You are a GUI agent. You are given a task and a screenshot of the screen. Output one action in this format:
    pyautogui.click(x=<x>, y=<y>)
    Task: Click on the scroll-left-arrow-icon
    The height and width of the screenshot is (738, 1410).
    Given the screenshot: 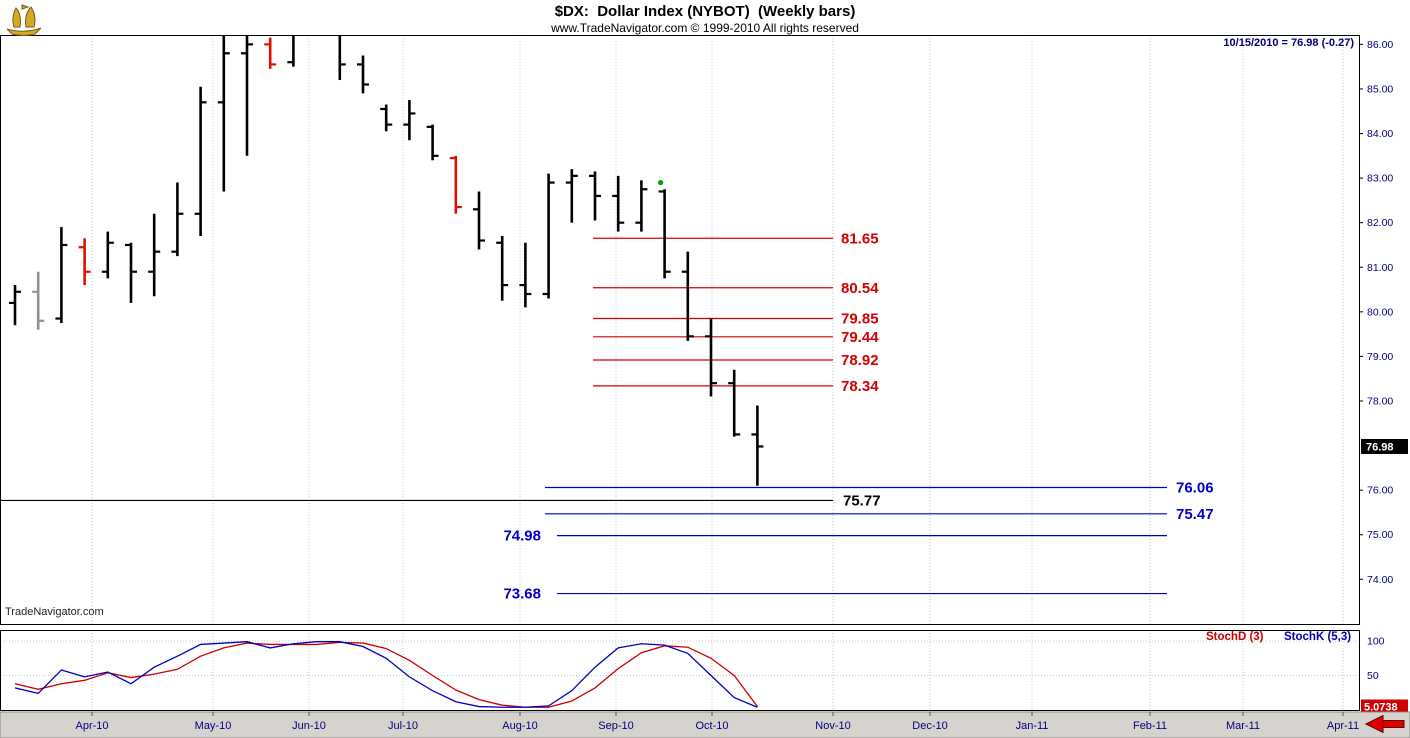 What is the action you would take?
    pyautogui.click(x=1384, y=724)
    